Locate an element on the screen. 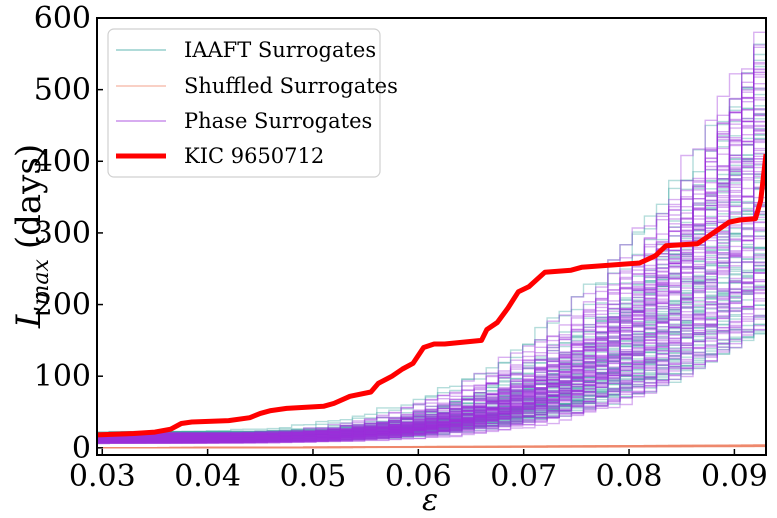  y-axis-title-main: L is located at coordinates (29, 318).